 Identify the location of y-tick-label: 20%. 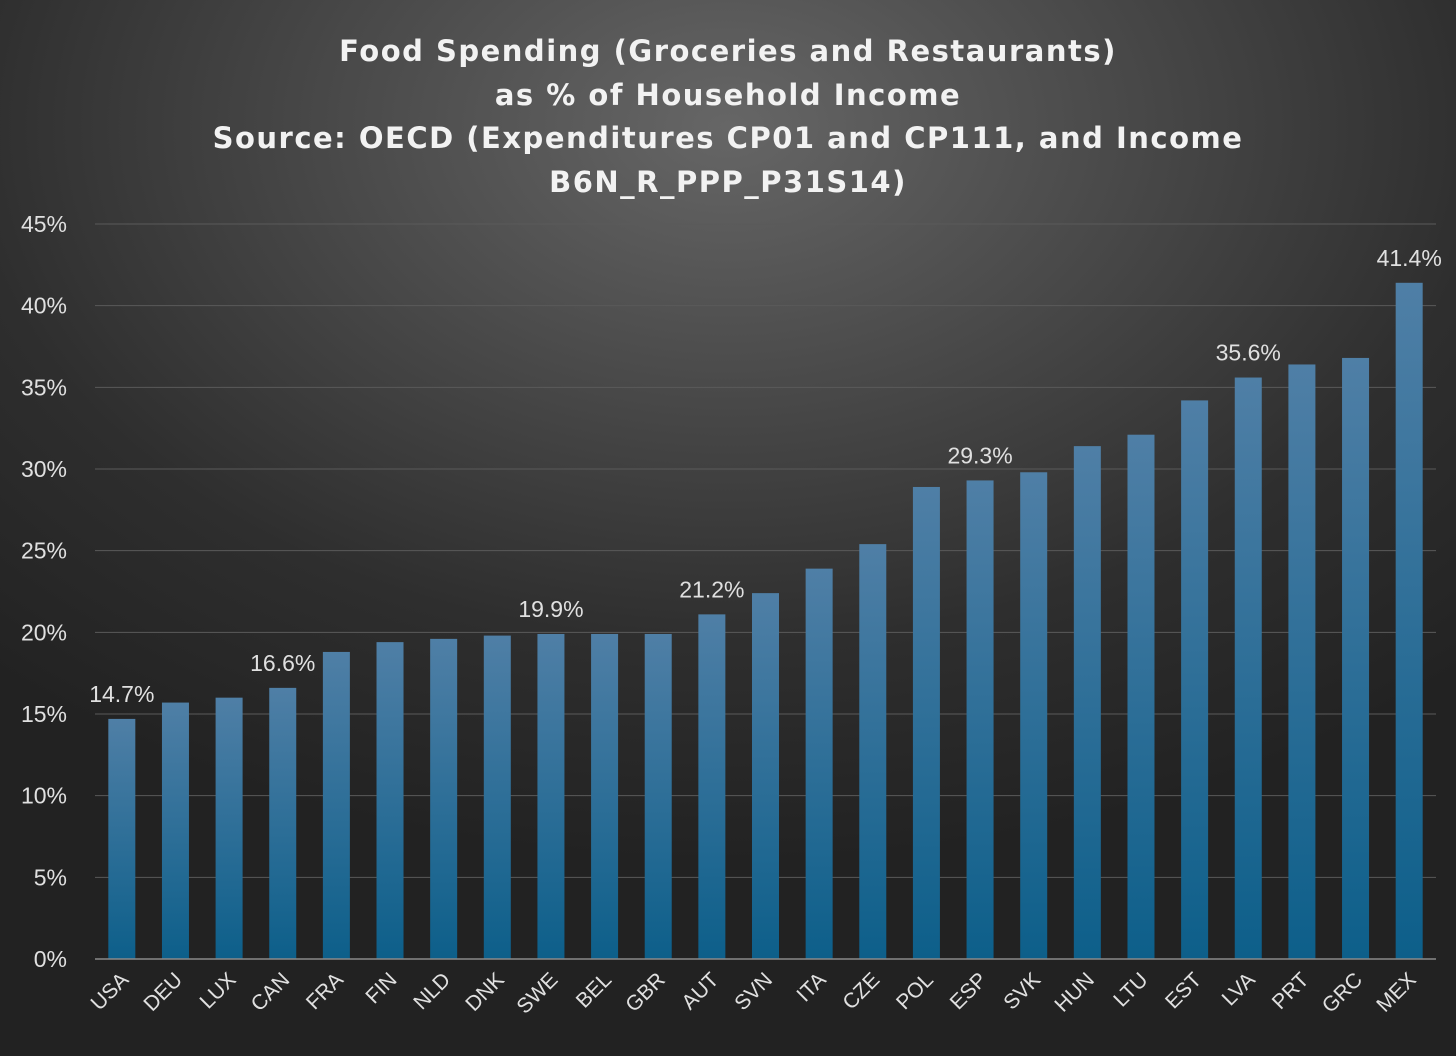
(44, 632).